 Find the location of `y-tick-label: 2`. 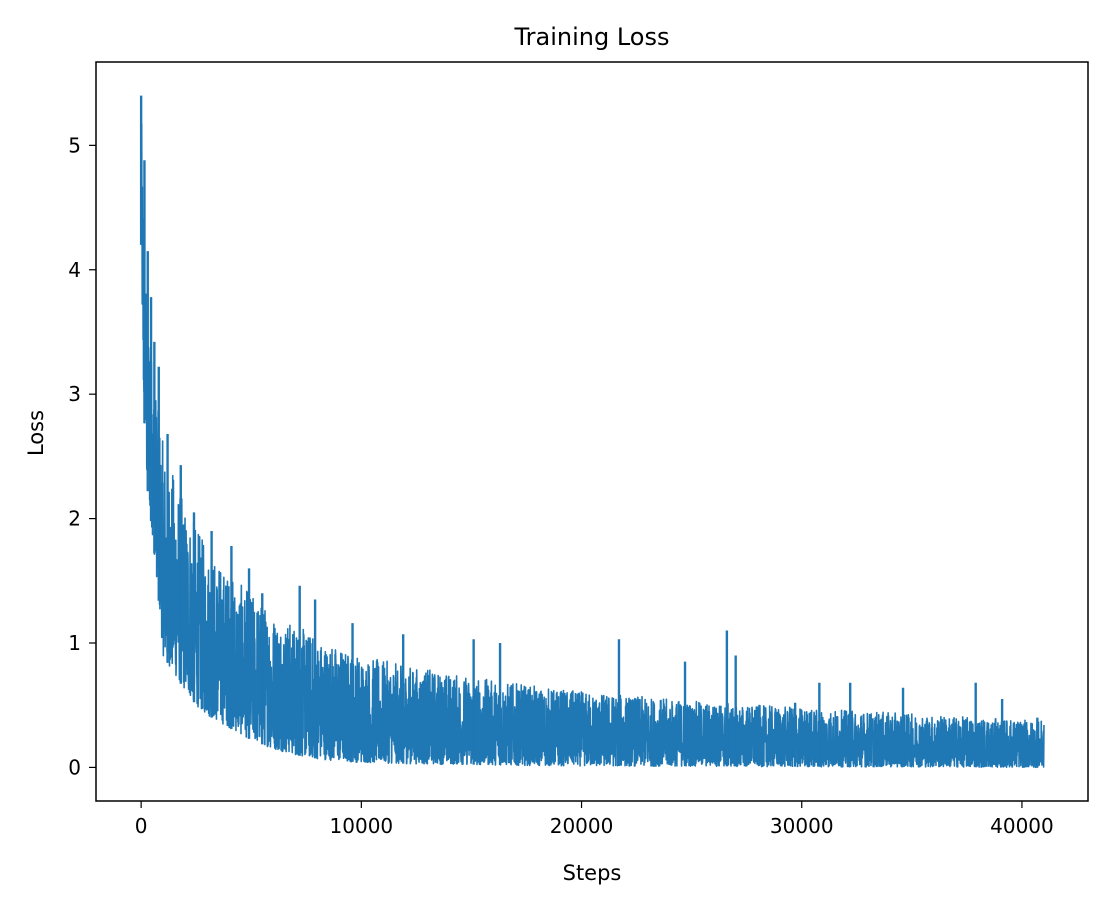

y-tick-label: 2 is located at coordinates (74, 519).